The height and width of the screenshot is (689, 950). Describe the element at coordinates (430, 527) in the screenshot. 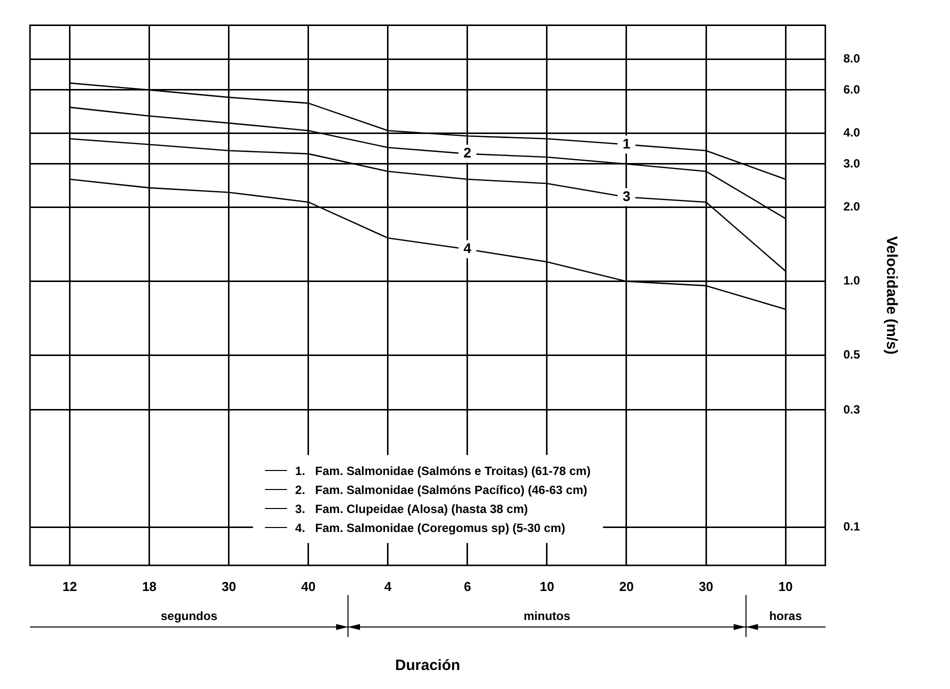

I see `legend-label: 4. Fam. Salmonidae (Coregomus sp) (5-30 cm)` at that location.